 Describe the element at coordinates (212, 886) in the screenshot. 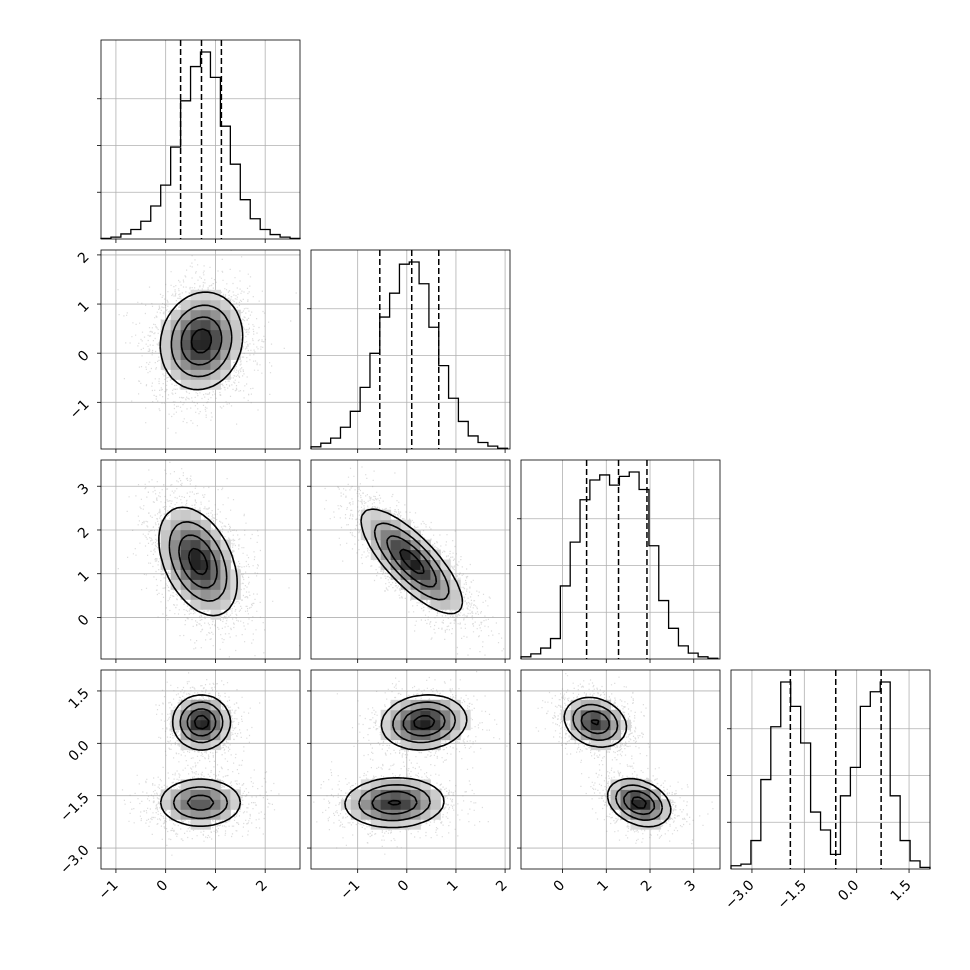

I see `x-tick-label: 1` at that location.